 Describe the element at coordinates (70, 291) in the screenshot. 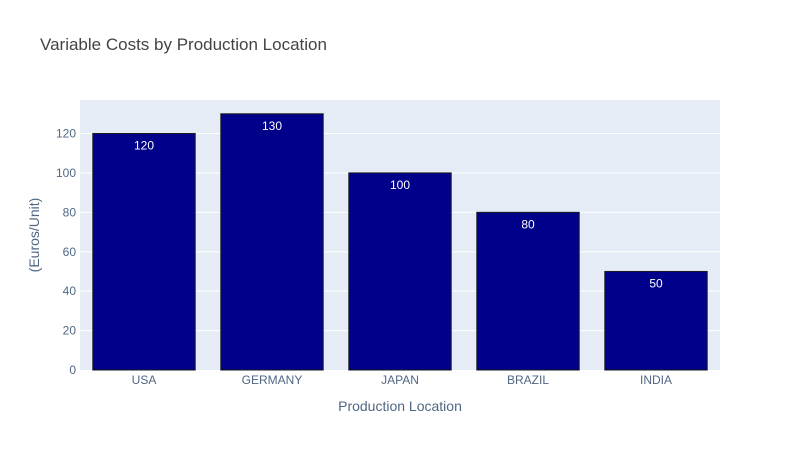

I see `y-tick-label: 40` at that location.